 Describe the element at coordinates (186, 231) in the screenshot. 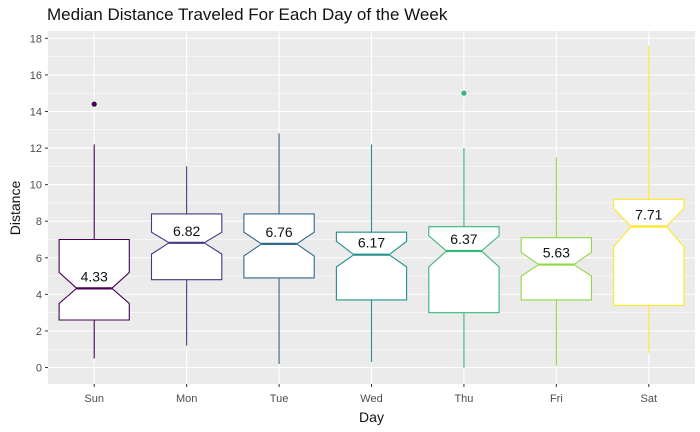

I see `median-label: 6.82` at that location.